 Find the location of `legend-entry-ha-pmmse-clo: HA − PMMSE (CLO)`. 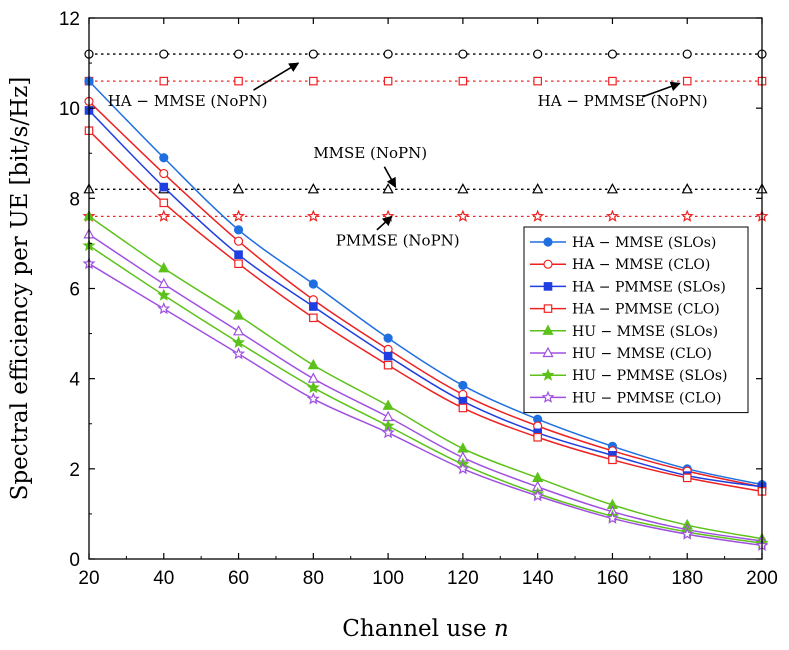

legend-entry-ha-pmmse-clo: HA − PMMSE (CLO) is located at coordinates (625, 310).